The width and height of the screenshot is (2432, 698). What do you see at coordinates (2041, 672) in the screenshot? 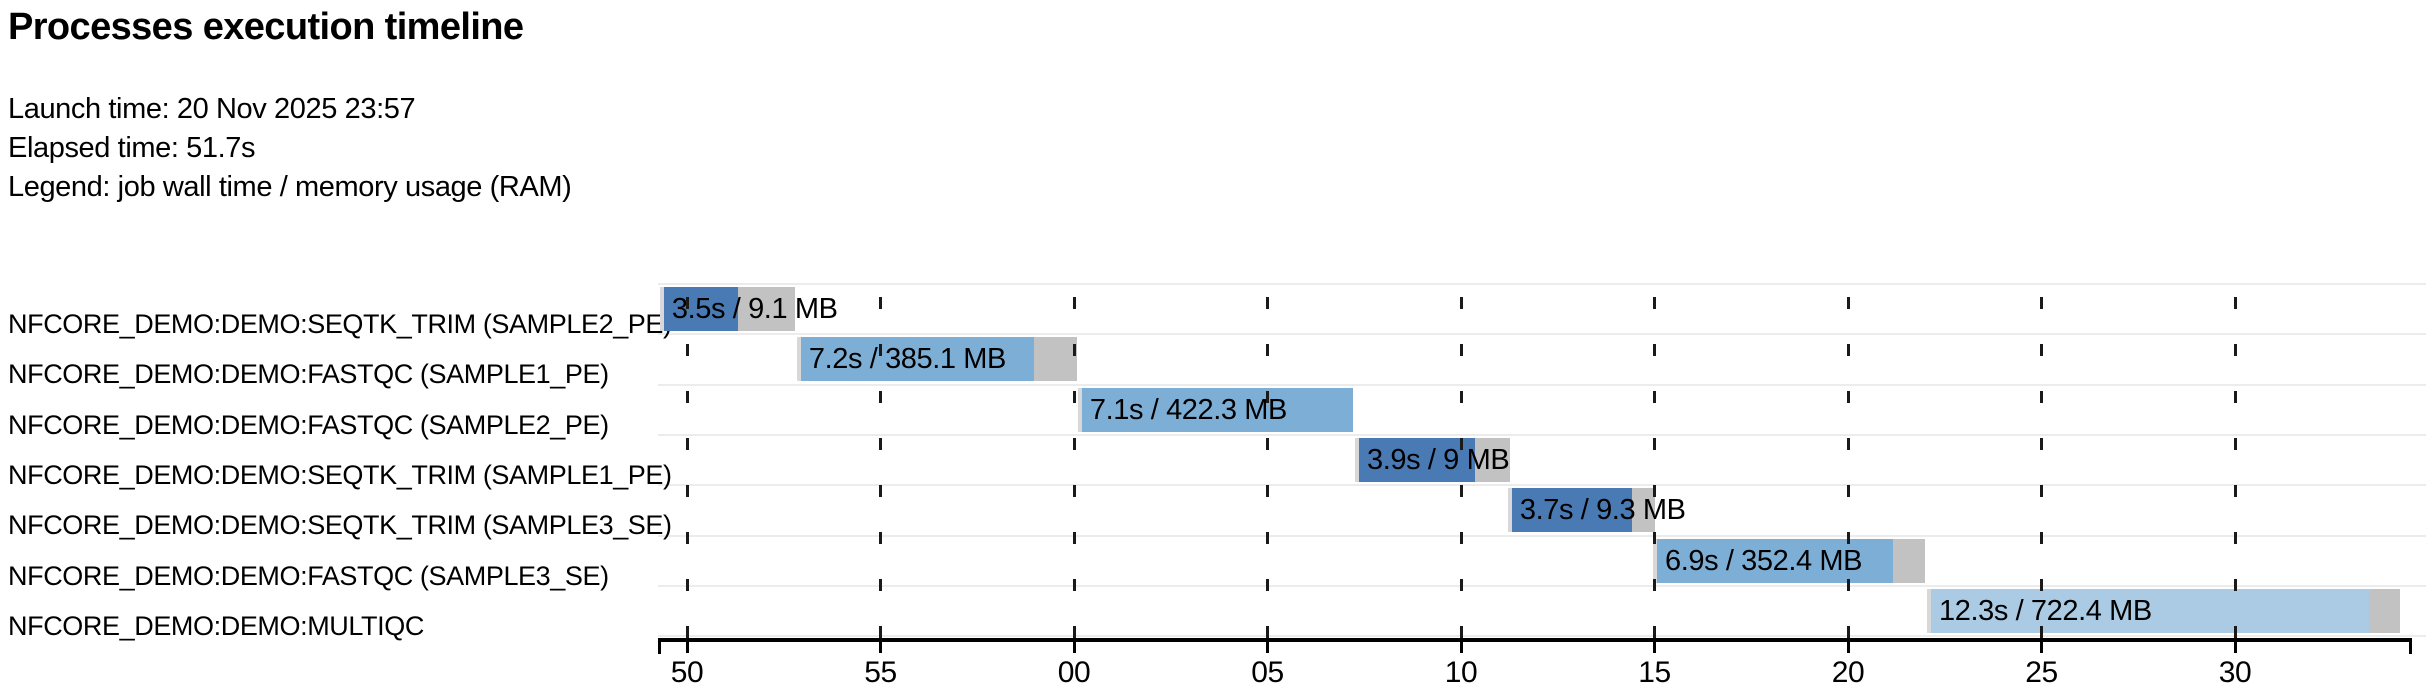
I see `axis-tick-label: 25` at bounding box center [2041, 672].